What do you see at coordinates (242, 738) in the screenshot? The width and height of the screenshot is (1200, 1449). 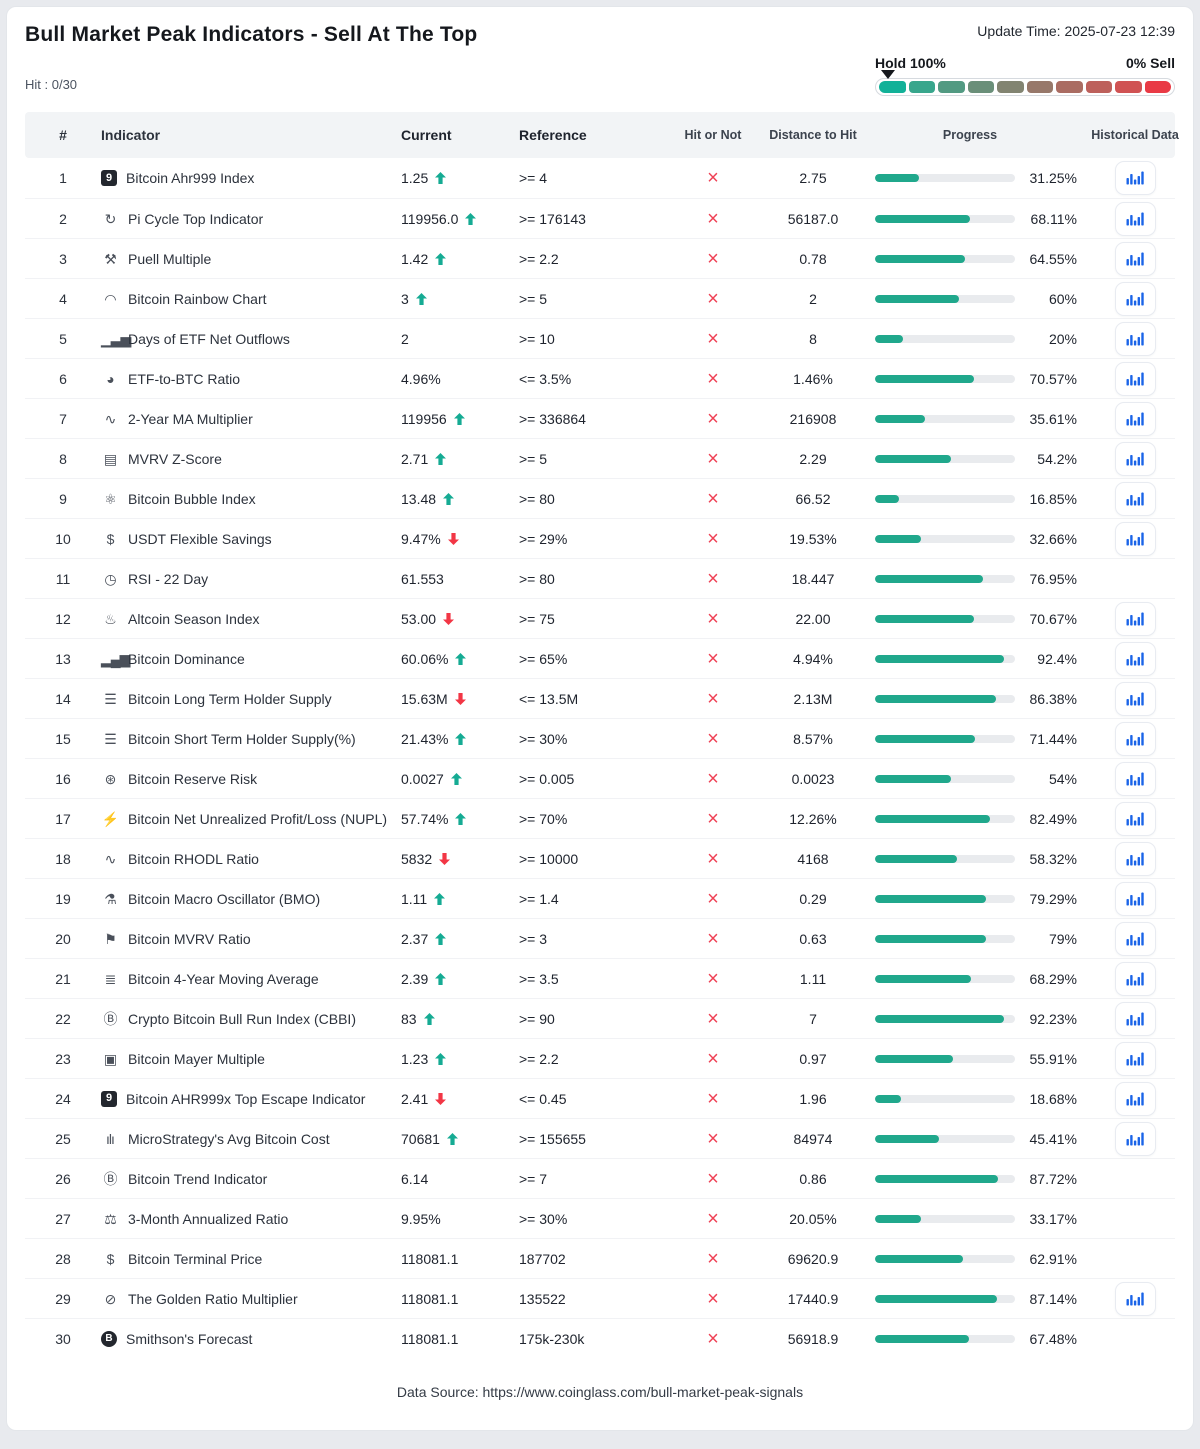 I see `indicator-name: Bitcoin Short Term Holder Supply(%)` at bounding box center [242, 738].